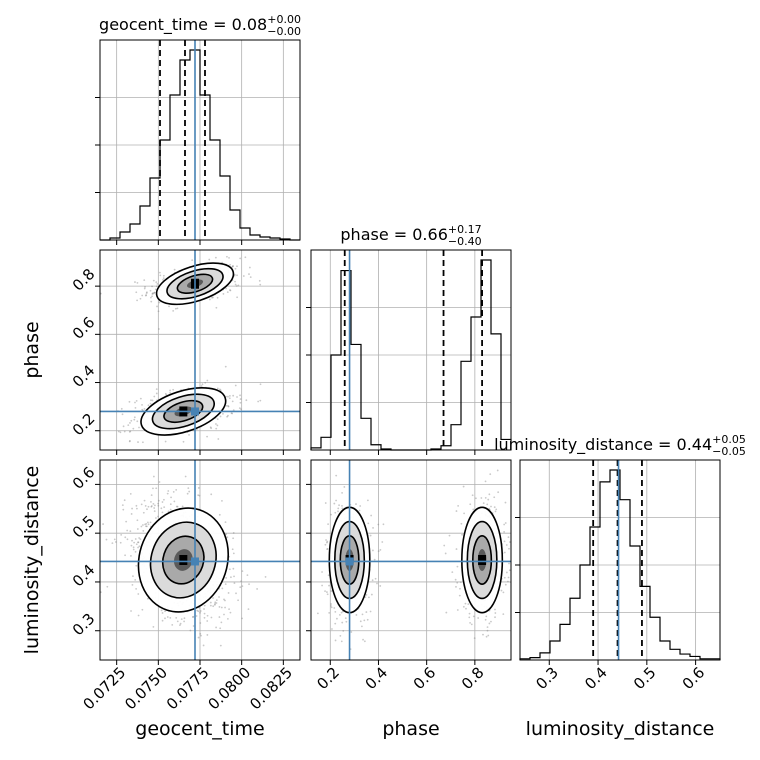  I want to click on x-tick-label: 0.0775, so click(188, 689).